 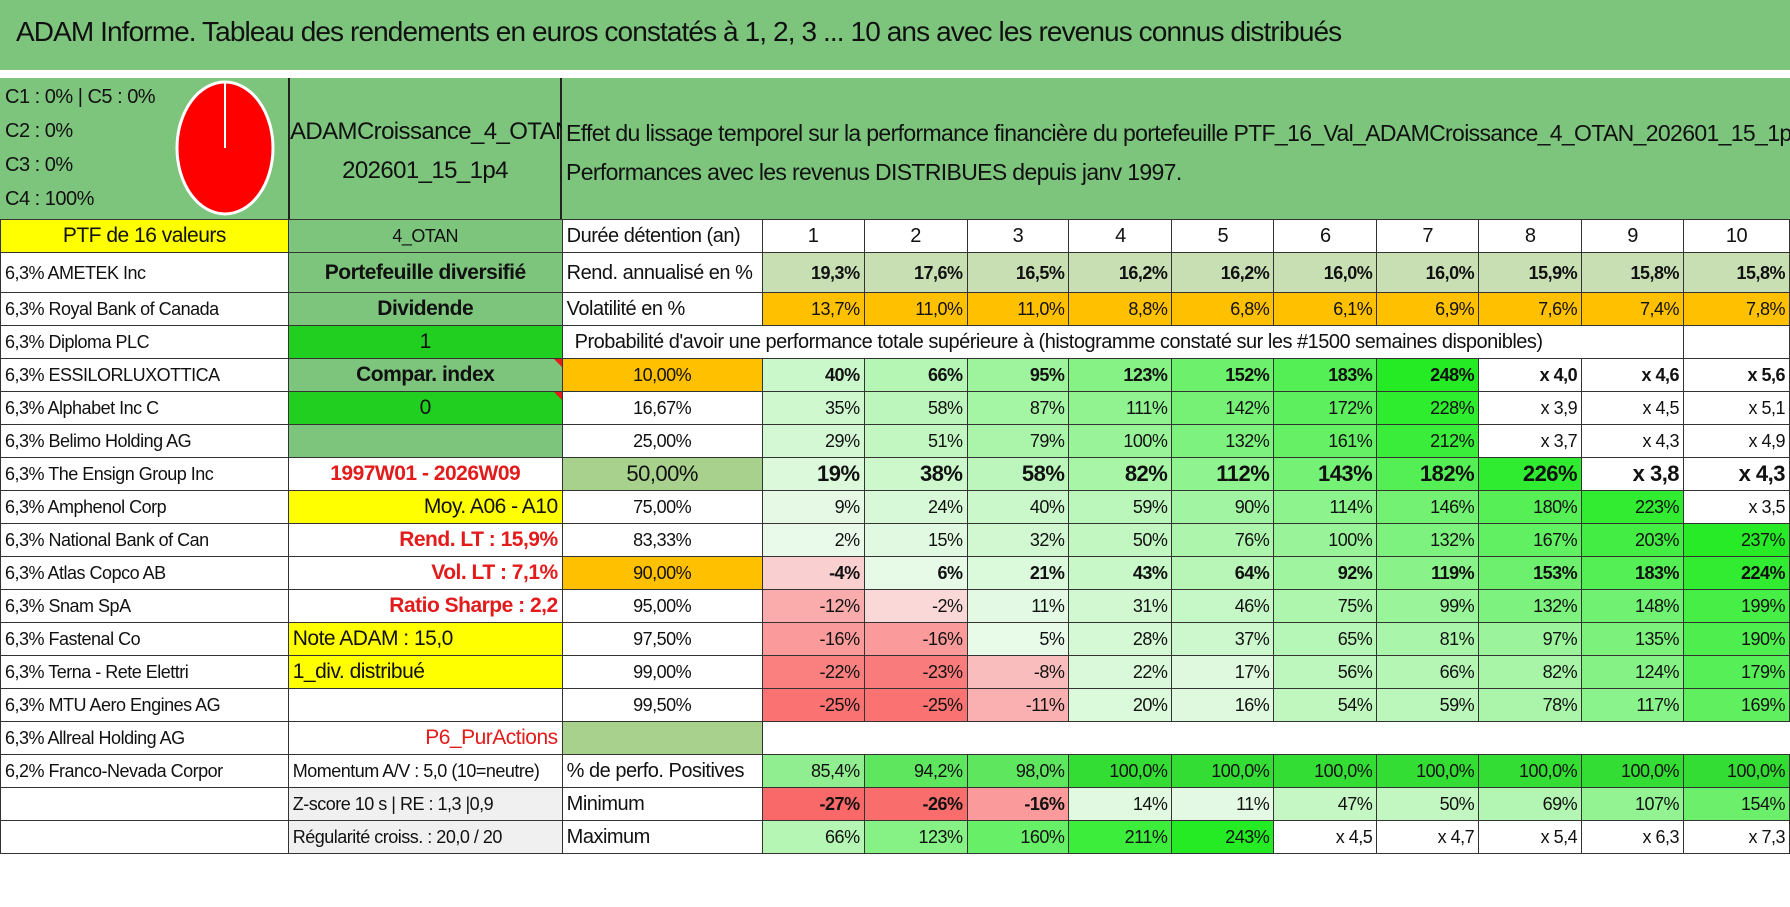 What do you see at coordinates (915, 236) in the screenshot?
I see `year-header: 2` at bounding box center [915, 236].